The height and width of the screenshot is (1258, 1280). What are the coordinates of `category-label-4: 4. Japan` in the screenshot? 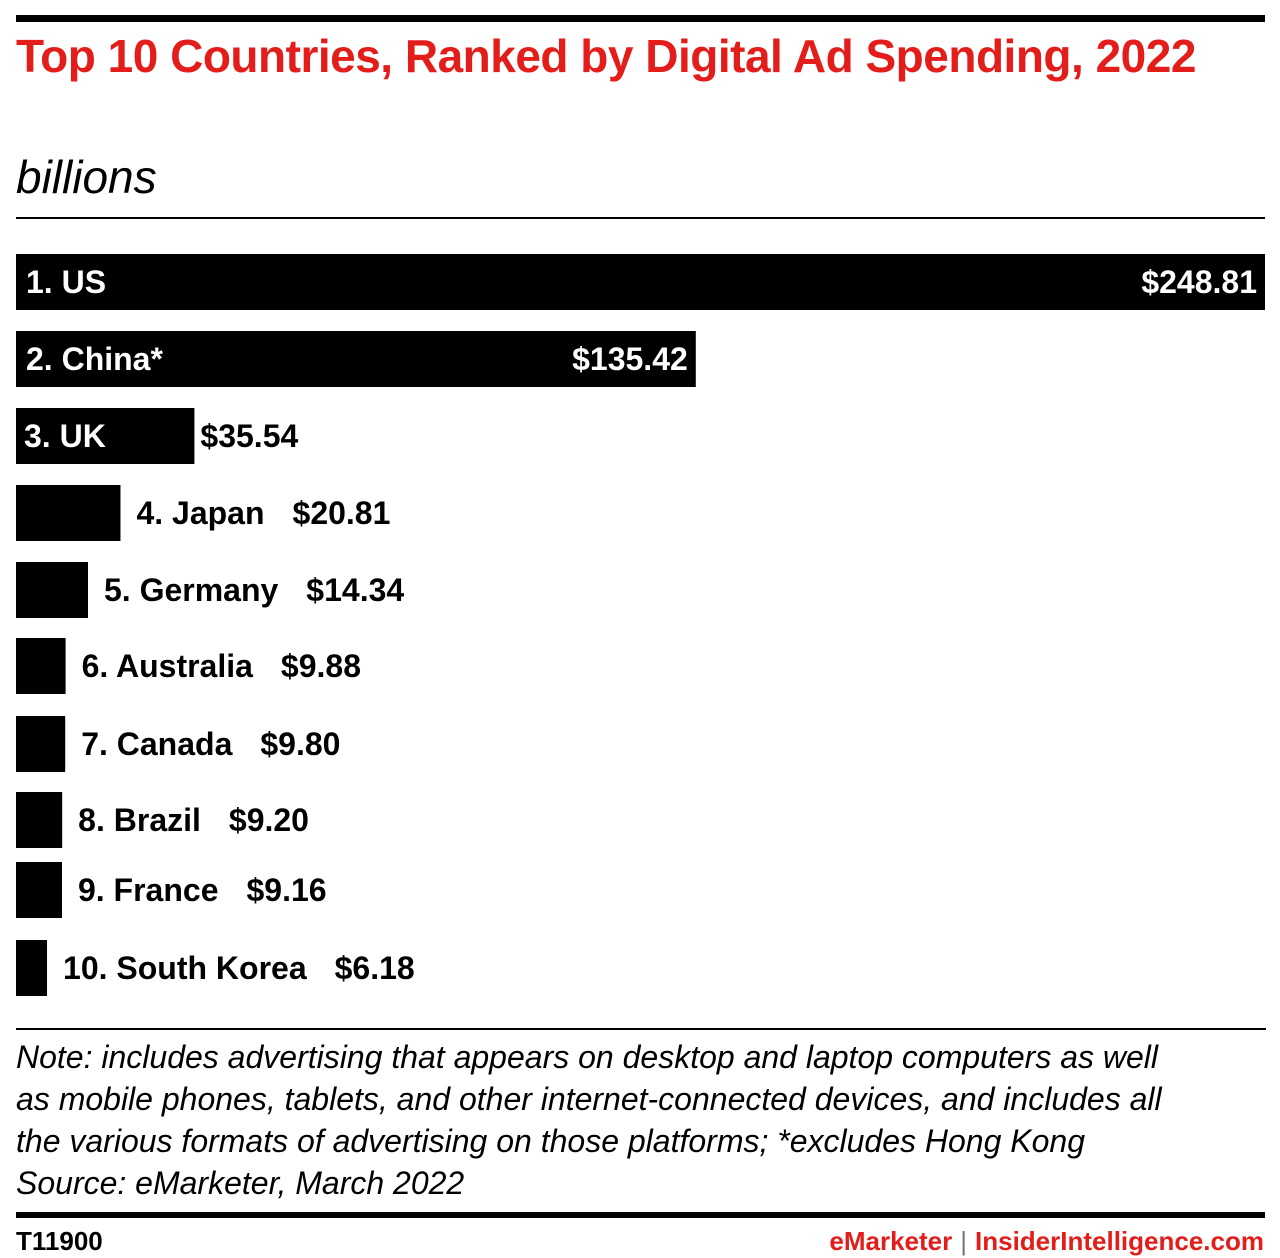 It's located at (200, 513).